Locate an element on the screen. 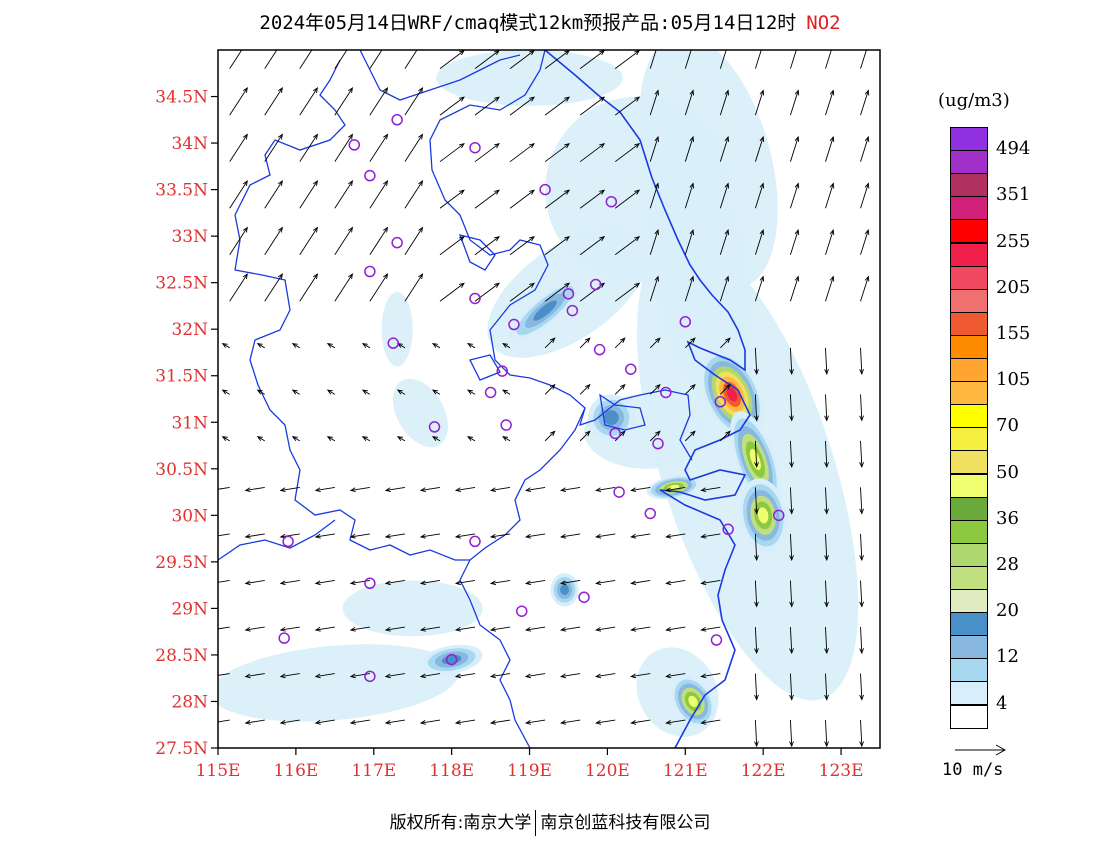  boundary-anhui-jiangsu is located at coordinates (561, 255).